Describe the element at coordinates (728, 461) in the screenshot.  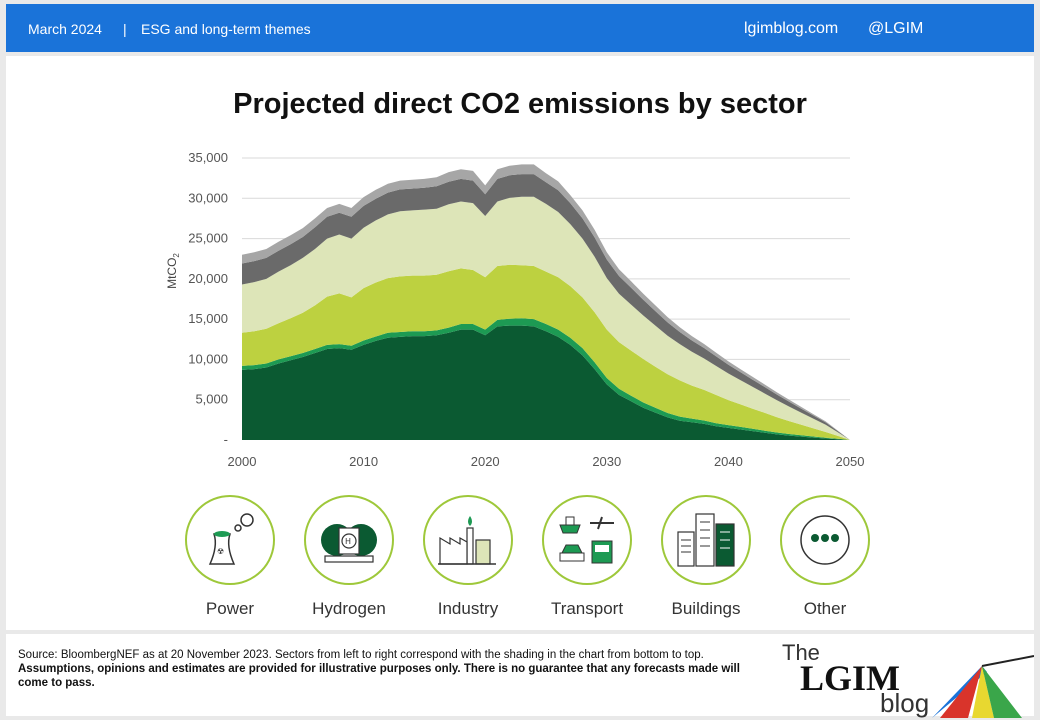
I see `x-tick-label: 2040` at that location.